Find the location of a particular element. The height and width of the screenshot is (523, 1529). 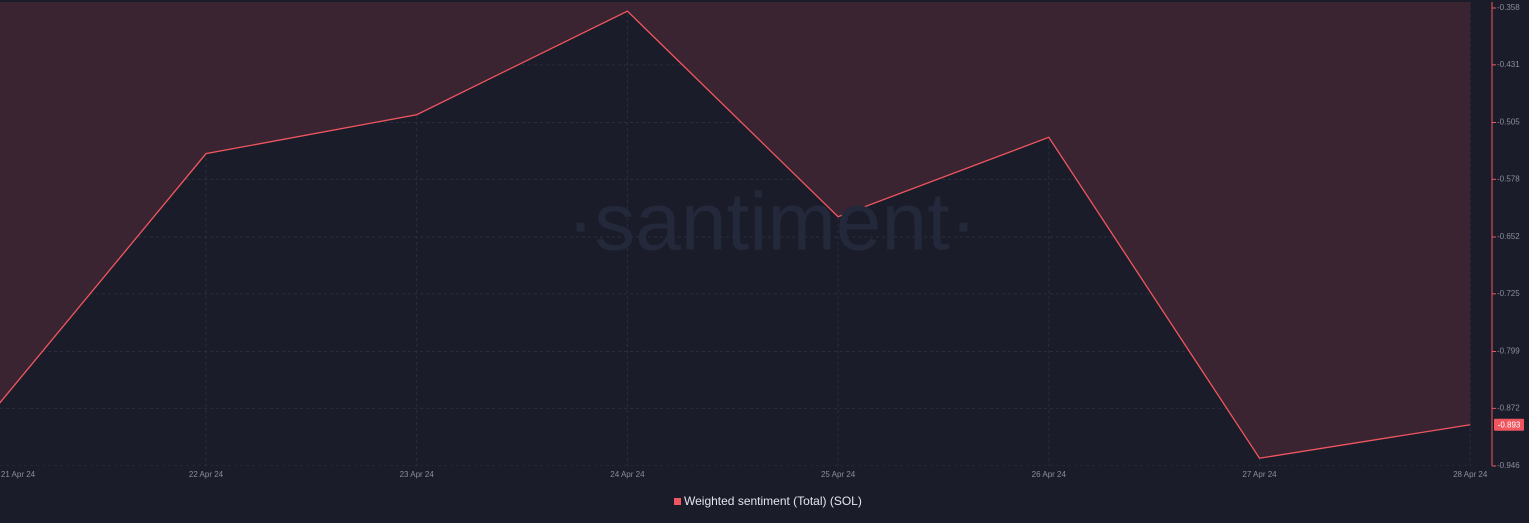

y-tick-label: -0.358 is located at coordinates (1508, 7).